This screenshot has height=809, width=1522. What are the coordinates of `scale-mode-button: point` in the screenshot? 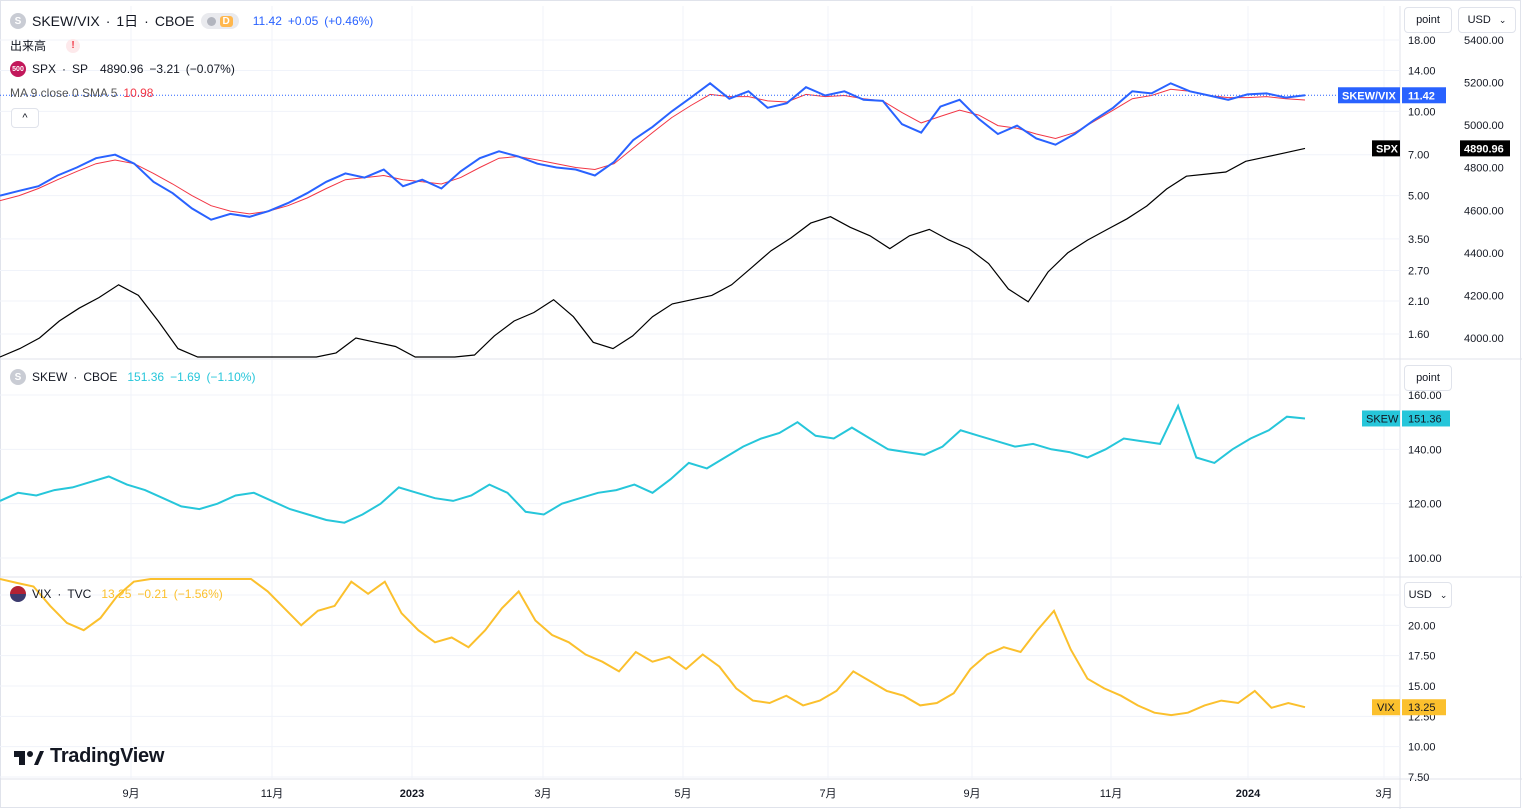 It's located at (1428, 20).